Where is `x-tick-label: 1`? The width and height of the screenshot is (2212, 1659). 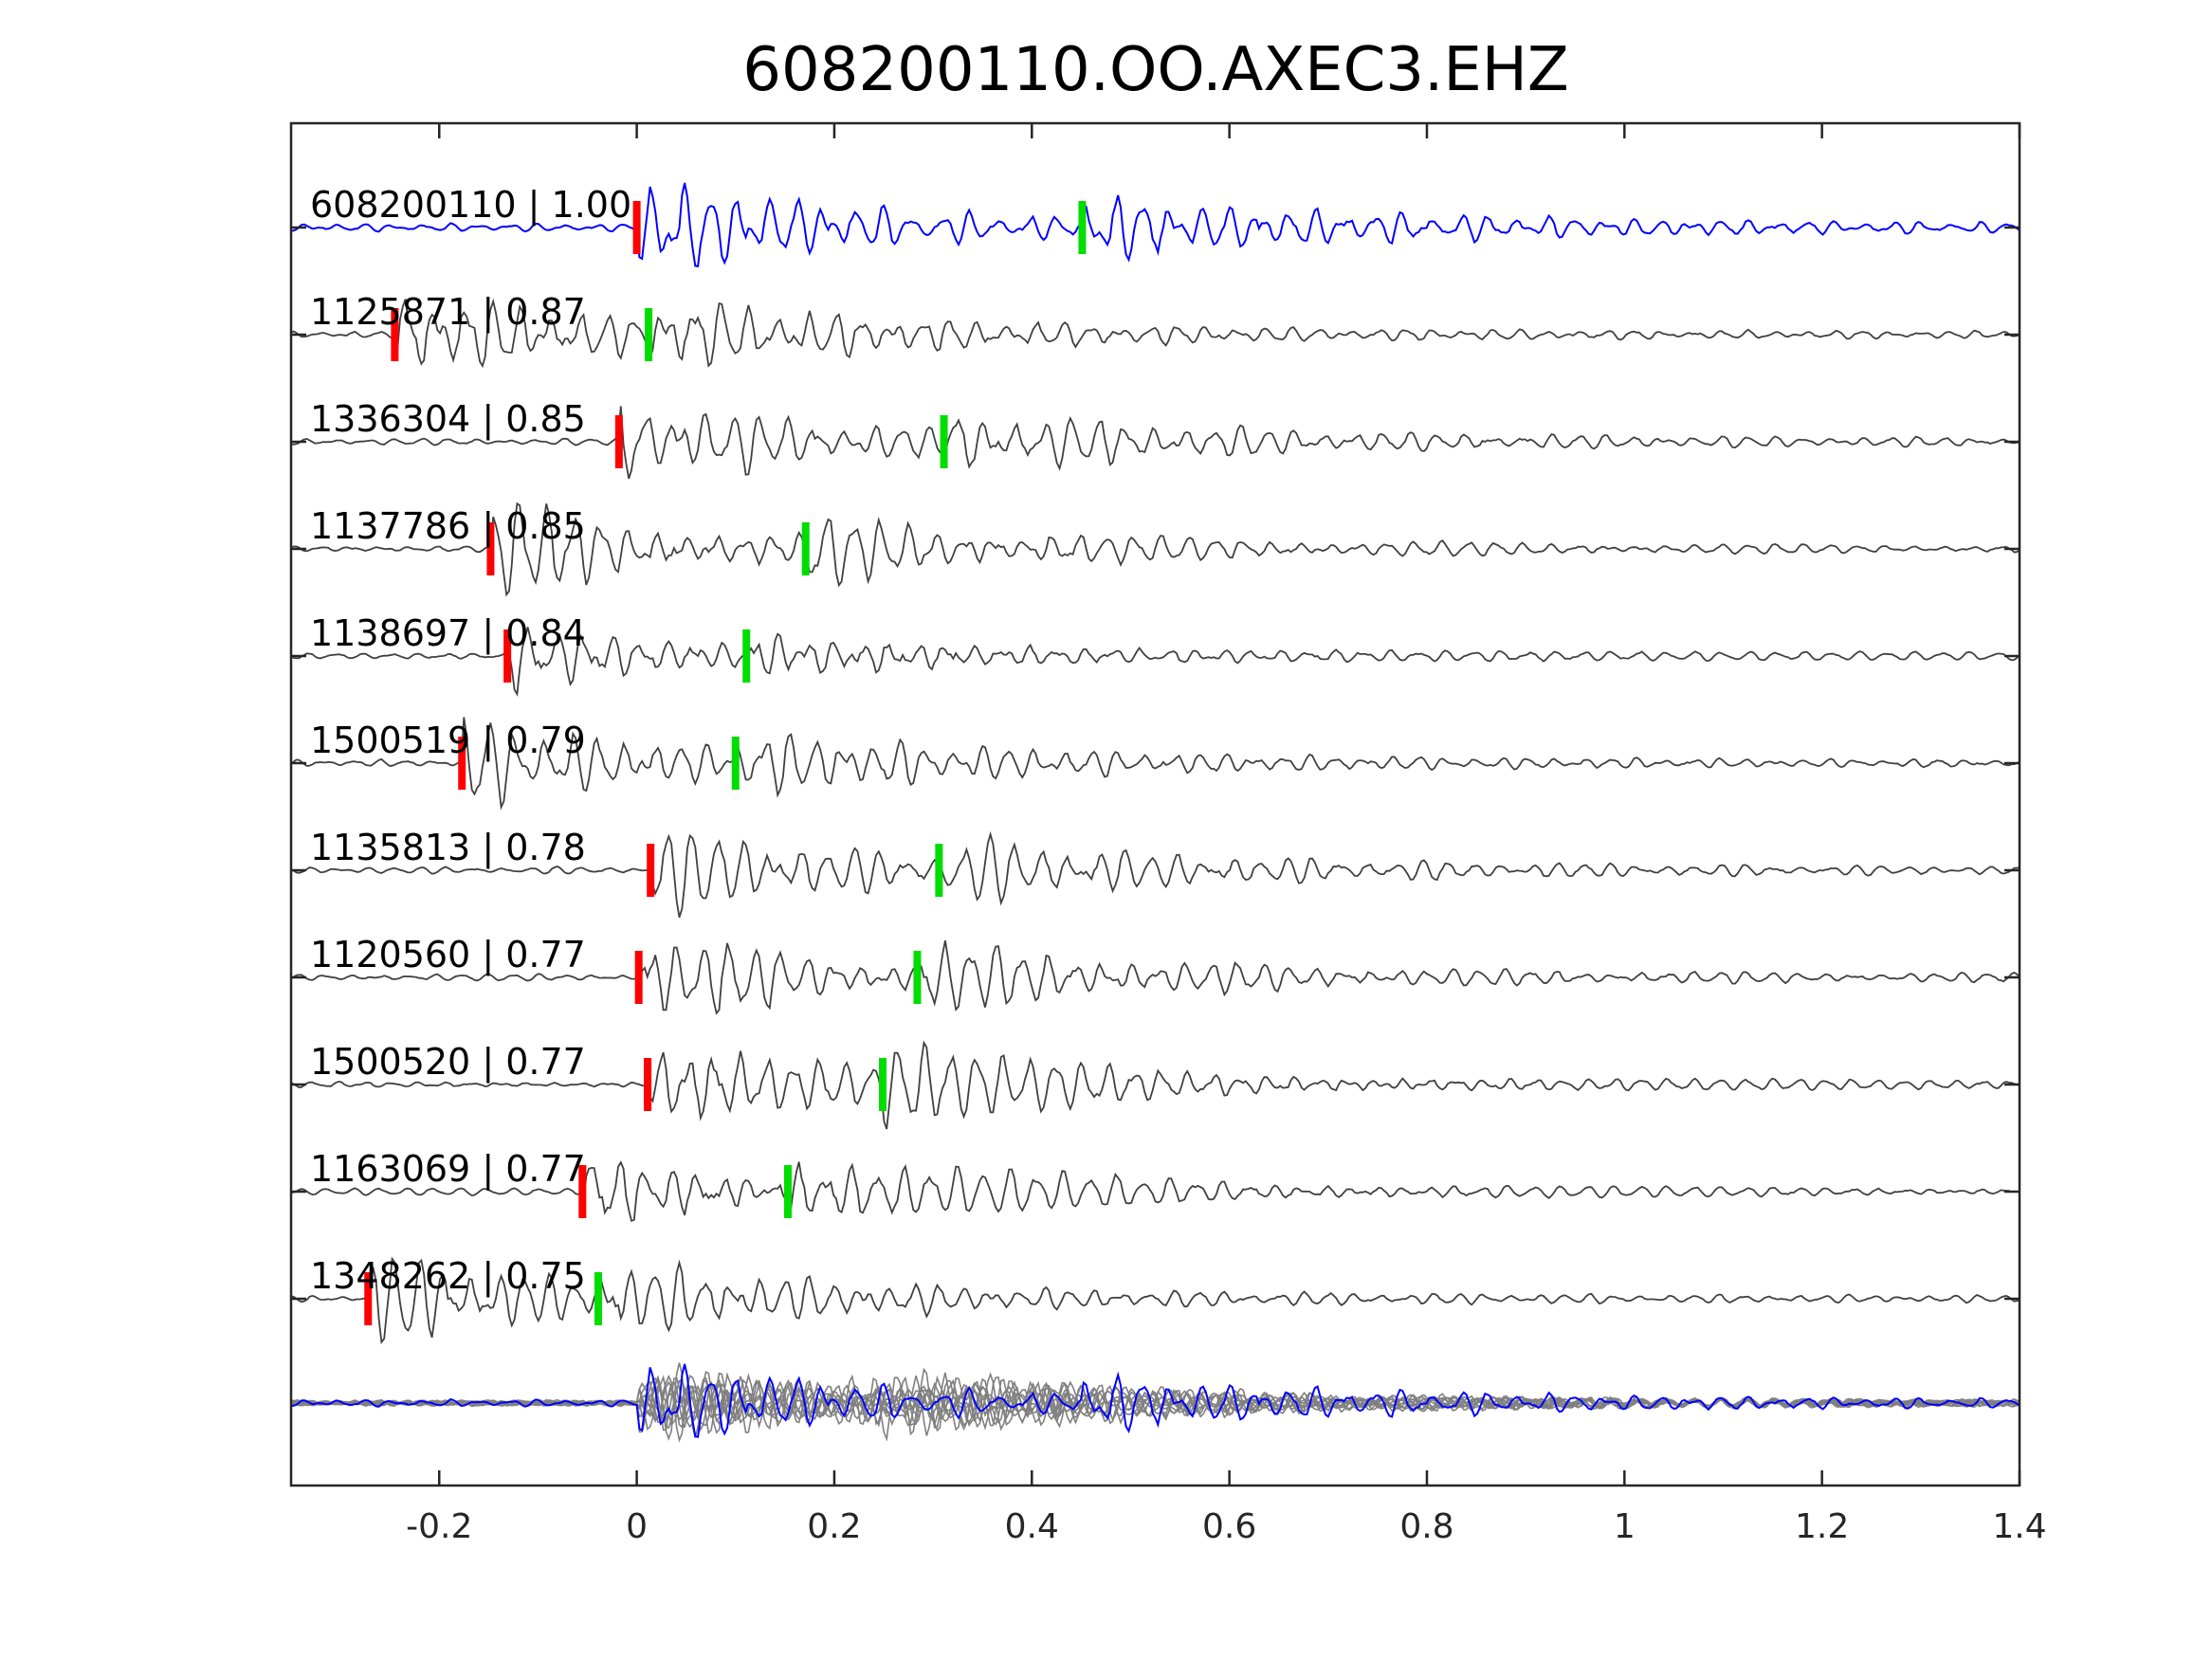 x-tick-label: 1 is located at coordinates (1625, 1526).